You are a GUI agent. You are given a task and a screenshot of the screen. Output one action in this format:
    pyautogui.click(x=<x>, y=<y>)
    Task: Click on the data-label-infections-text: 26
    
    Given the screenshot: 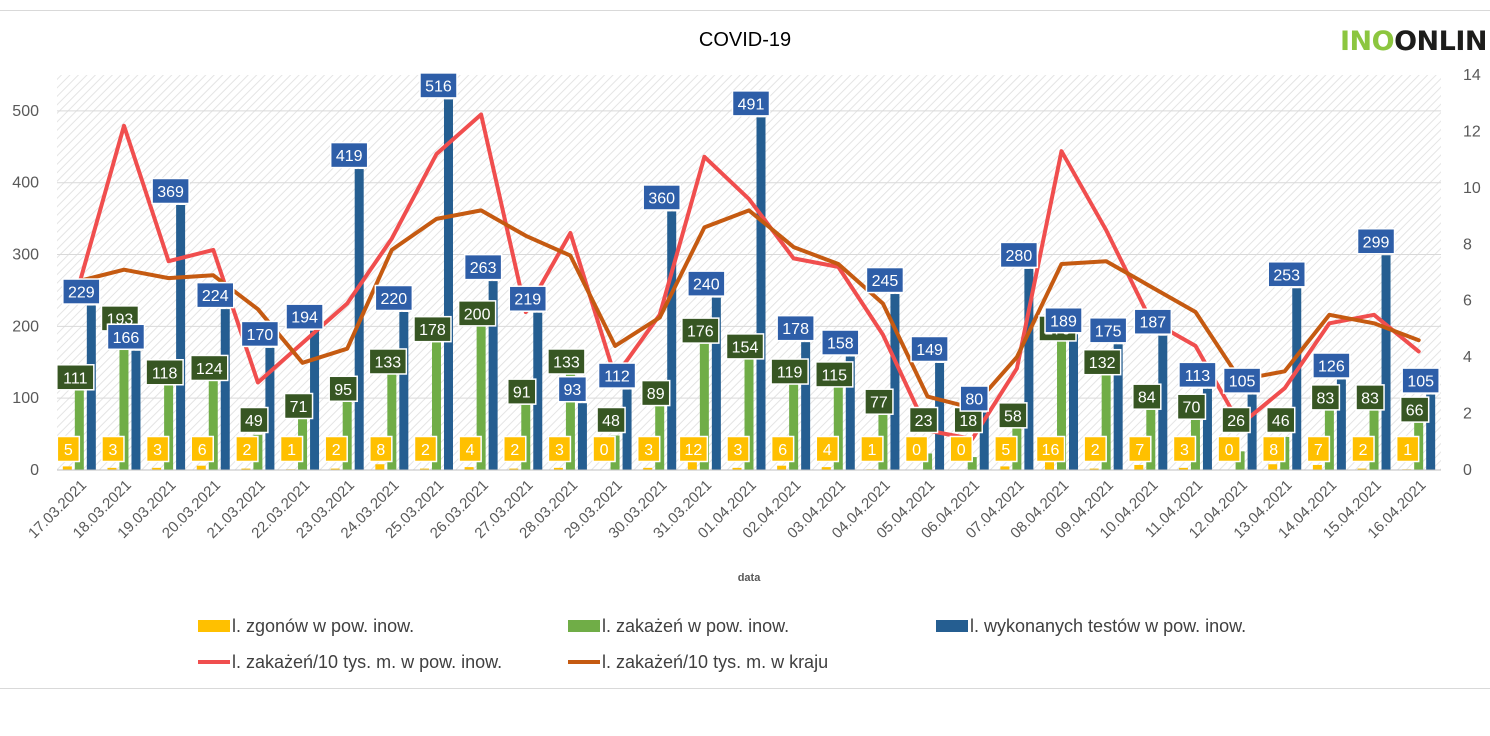 What is the action you would take?
    pyautogui.click(x=1236, y=421)
    